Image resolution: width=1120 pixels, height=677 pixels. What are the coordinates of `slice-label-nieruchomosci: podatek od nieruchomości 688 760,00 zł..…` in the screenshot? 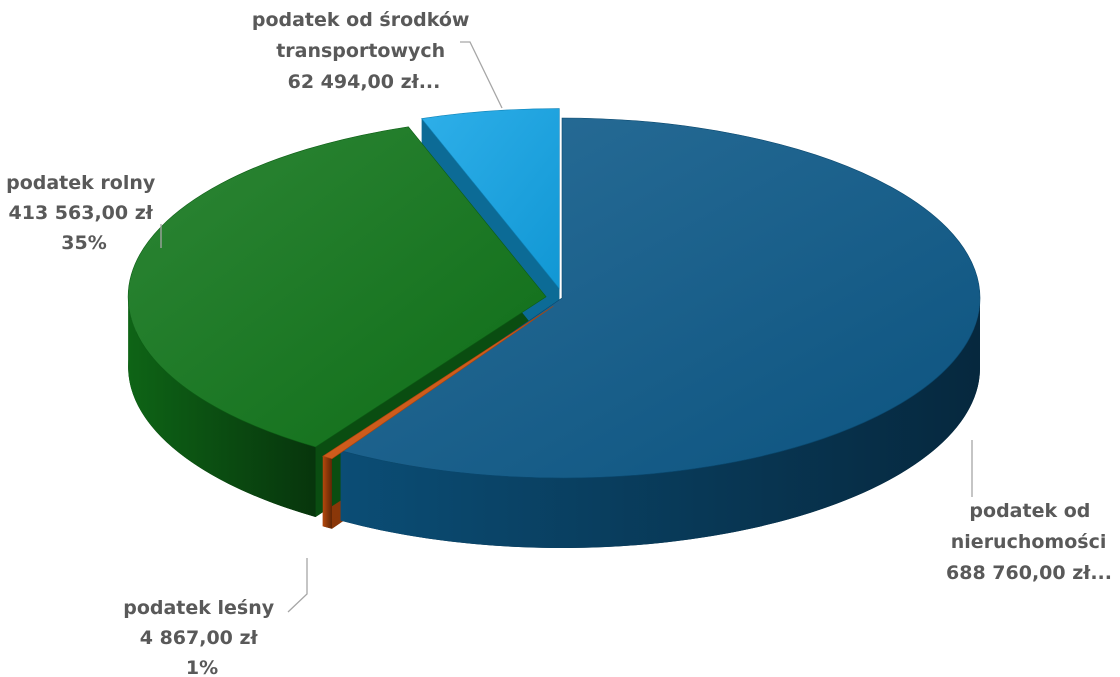 It's located at (1029, 542).